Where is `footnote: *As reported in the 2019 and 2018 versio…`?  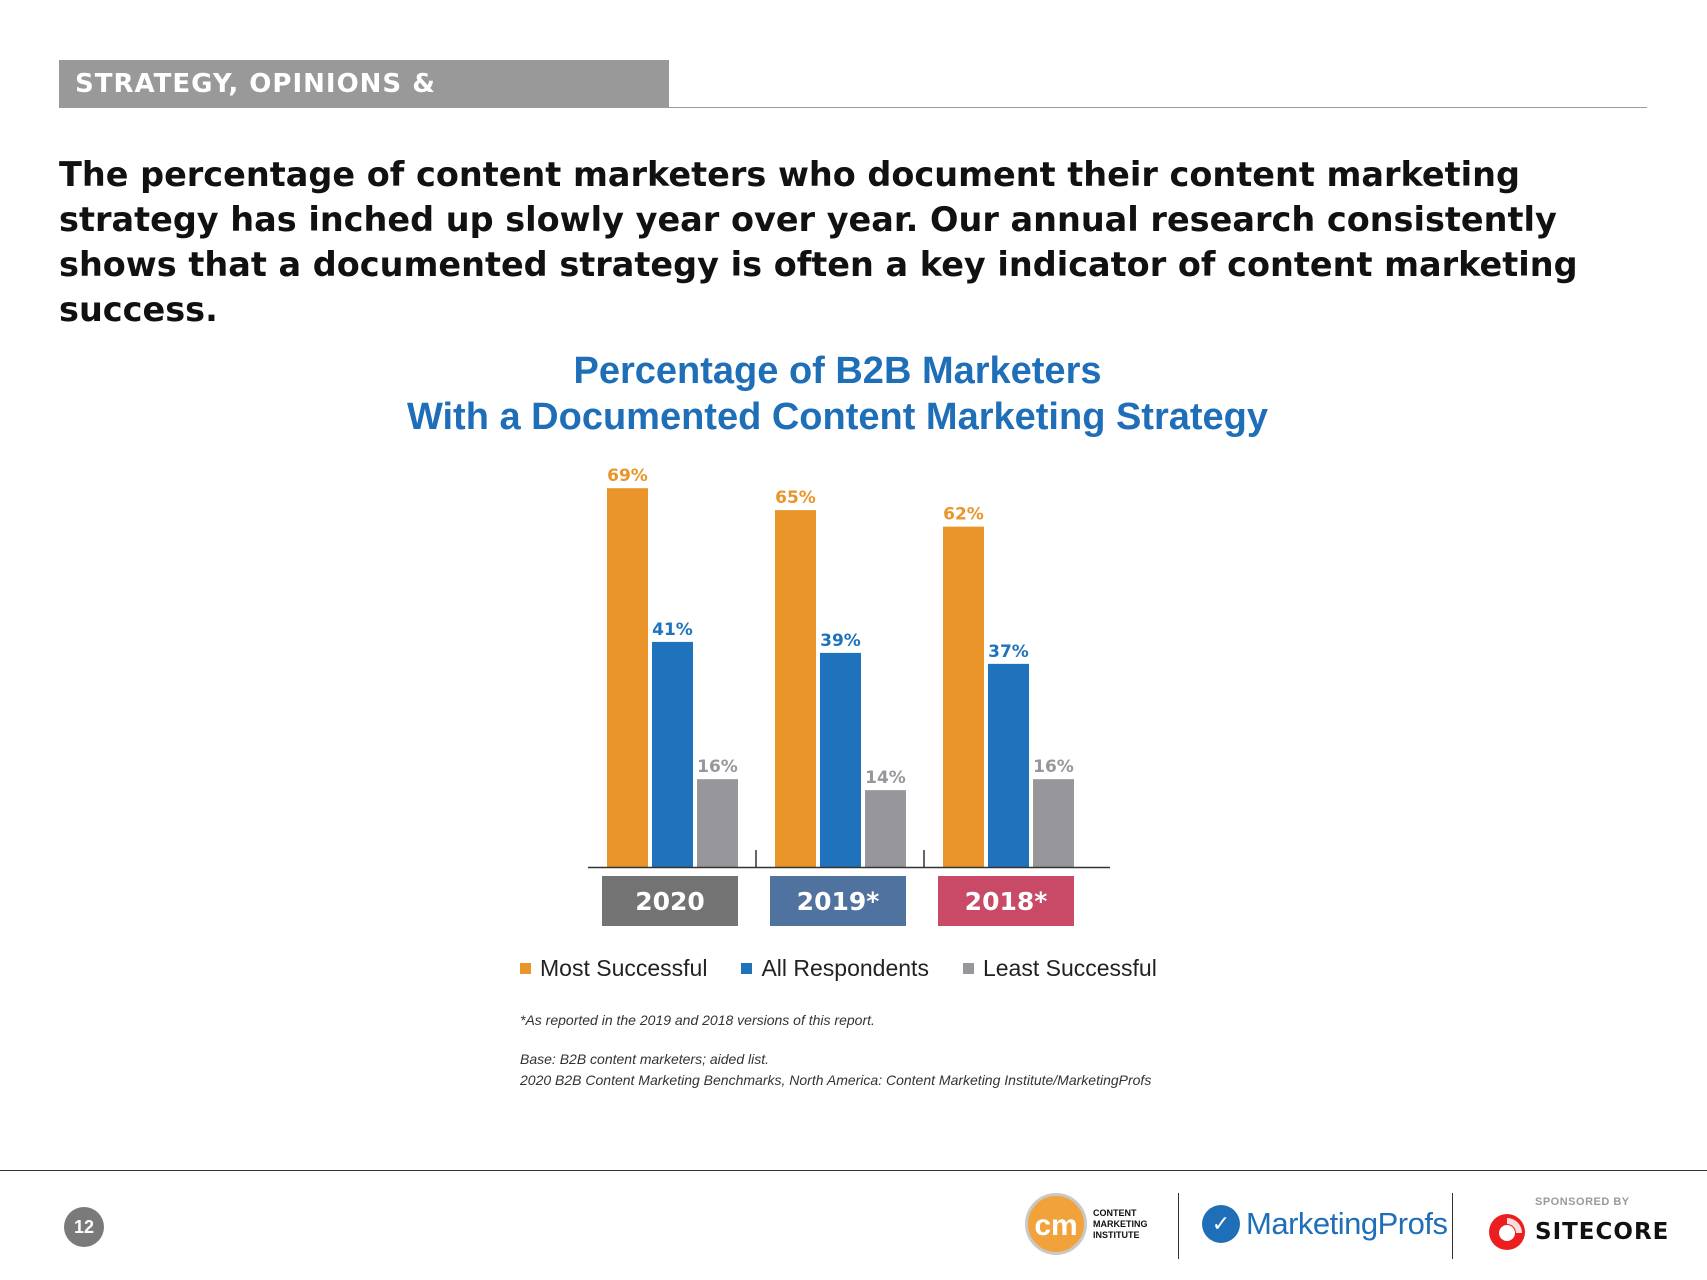
footnote: *As reported in the 2019 and 2018 versio… is located at coordinates (697, 1020).